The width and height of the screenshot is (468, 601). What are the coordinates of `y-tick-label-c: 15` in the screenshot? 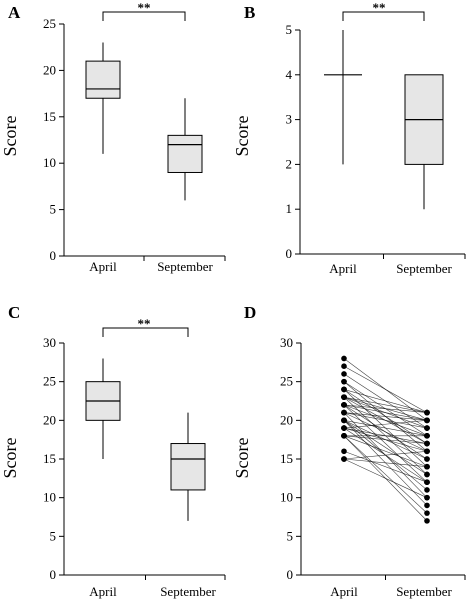 It's located at (49, 458).